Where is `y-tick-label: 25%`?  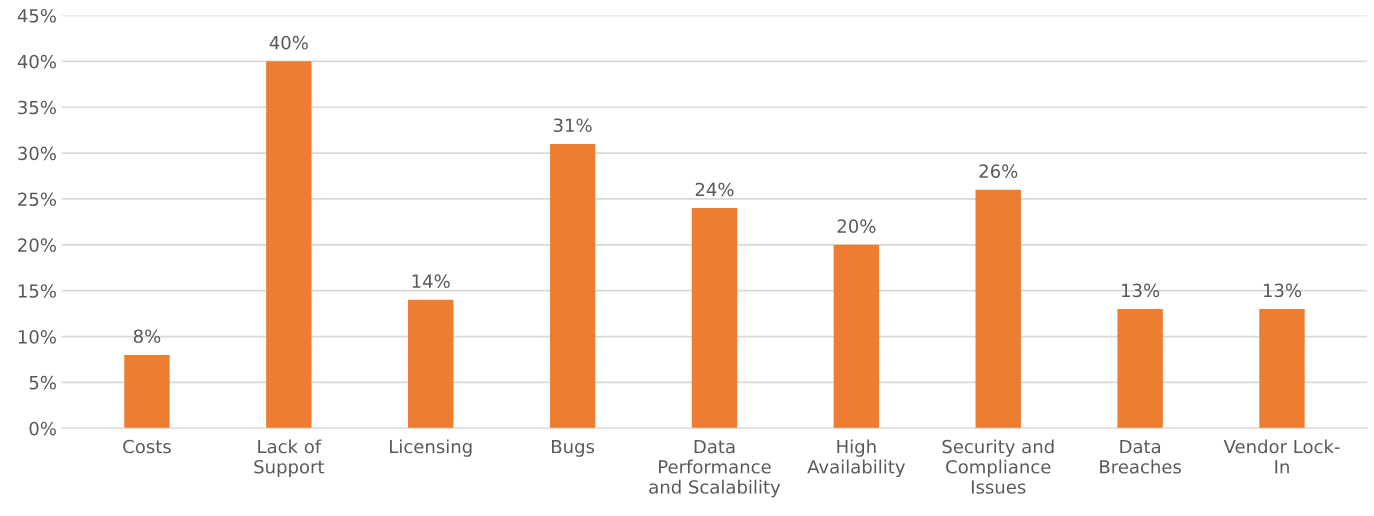 y-tick-label: 25% is located at coordinates (37, 199).